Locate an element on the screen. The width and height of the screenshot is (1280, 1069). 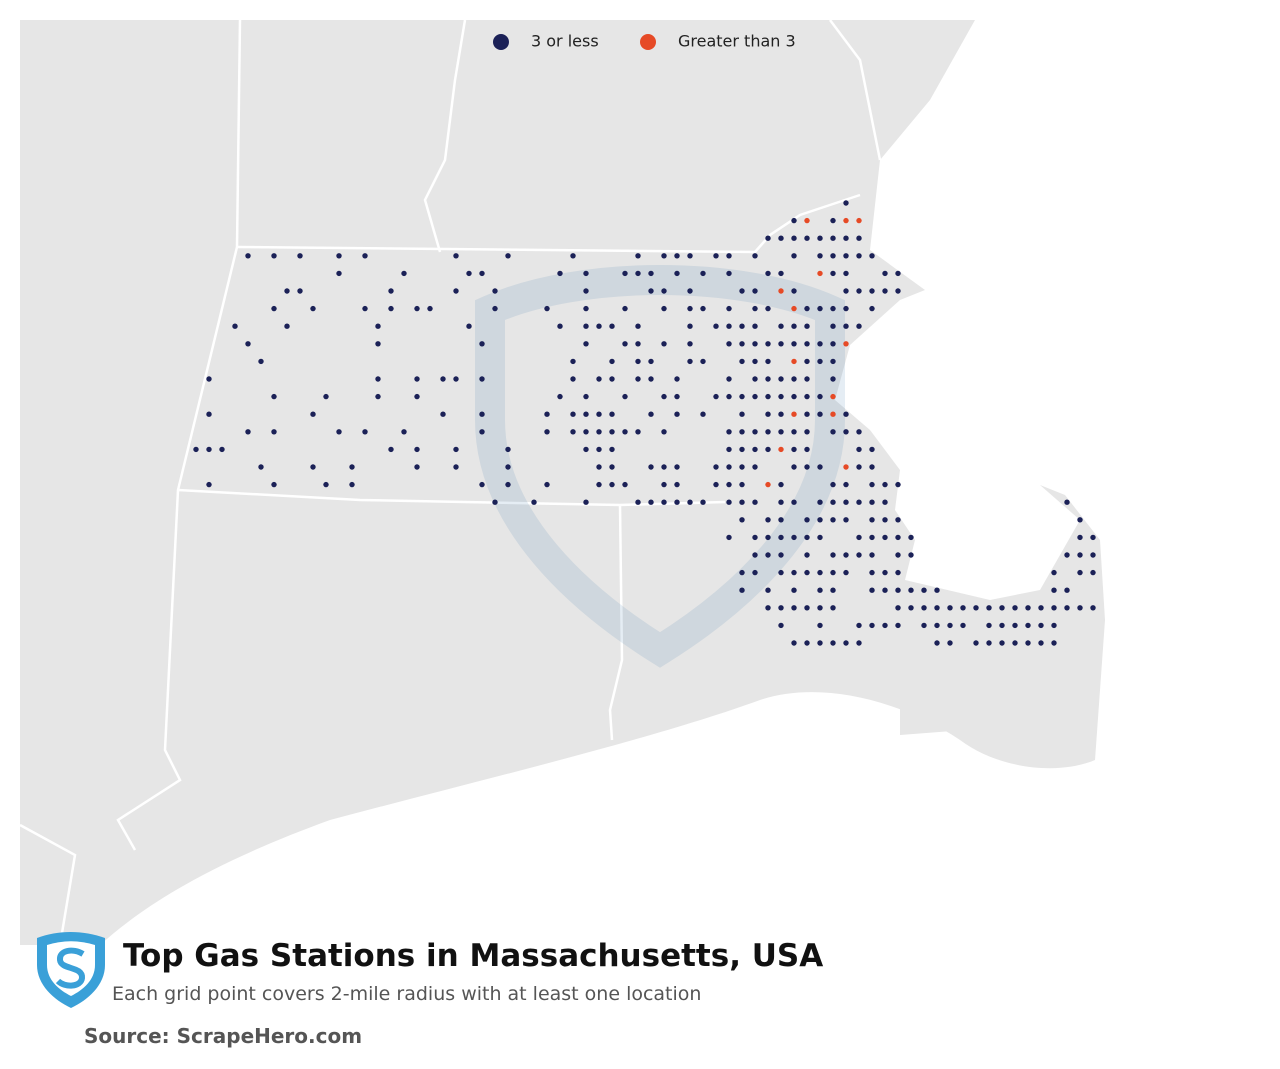
legend: 3 or less Greater than 3 is located at coordinates (644, 41).